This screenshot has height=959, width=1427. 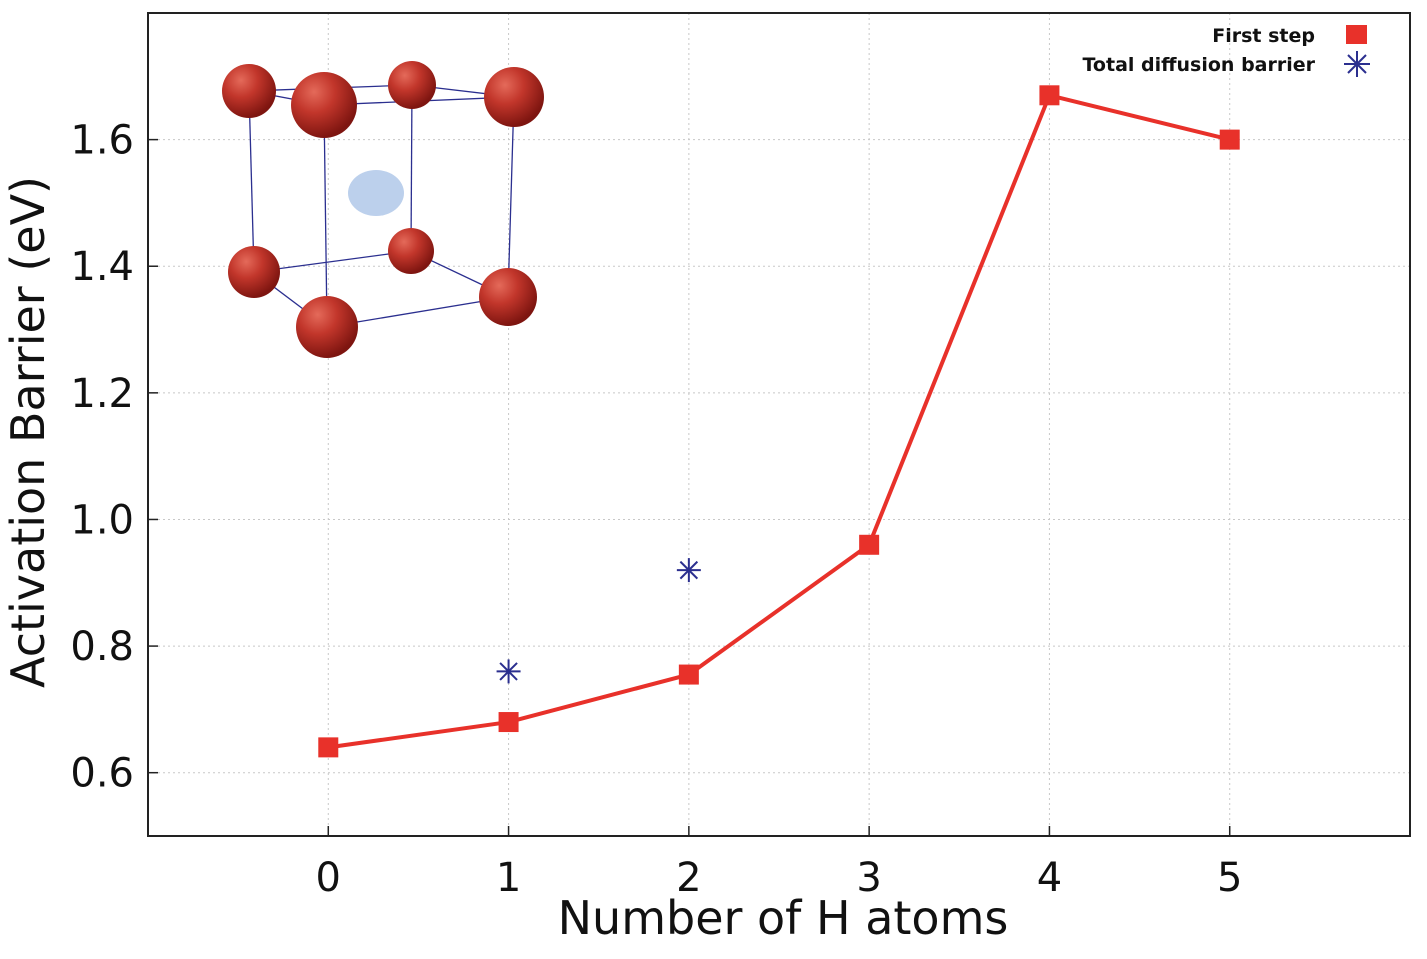 I want to click on x-tick-label: 4, so click(x=1049, y=878).